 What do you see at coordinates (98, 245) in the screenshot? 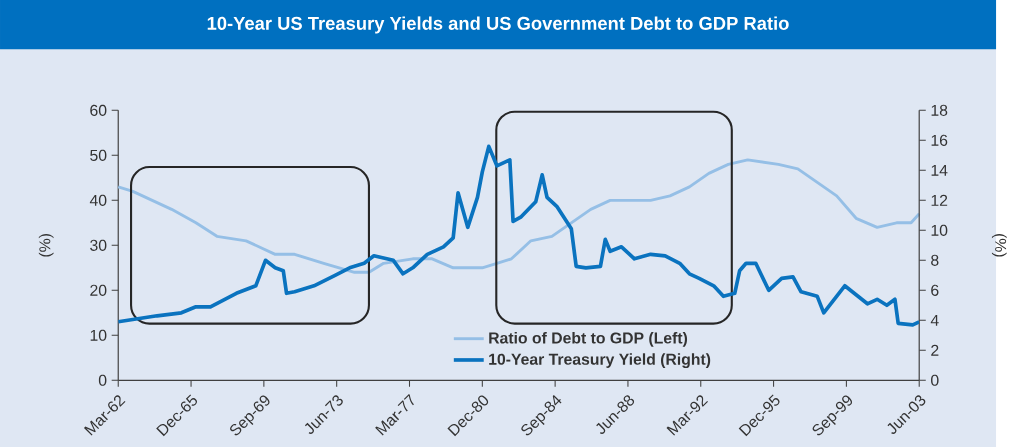
I see `y-tick-label: 30` at bounding box center [98, 245].